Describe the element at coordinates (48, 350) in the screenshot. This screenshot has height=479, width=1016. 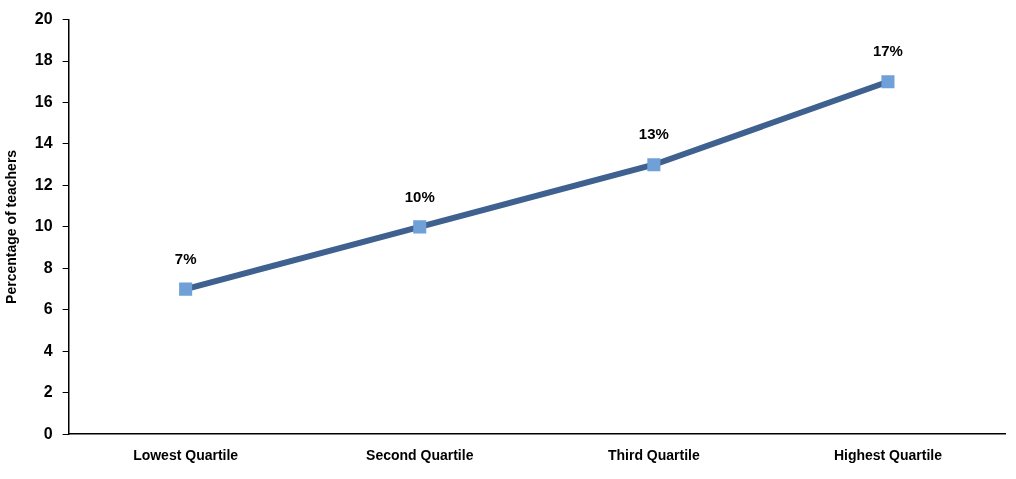
I see `y-tick-label: 4` at that location.